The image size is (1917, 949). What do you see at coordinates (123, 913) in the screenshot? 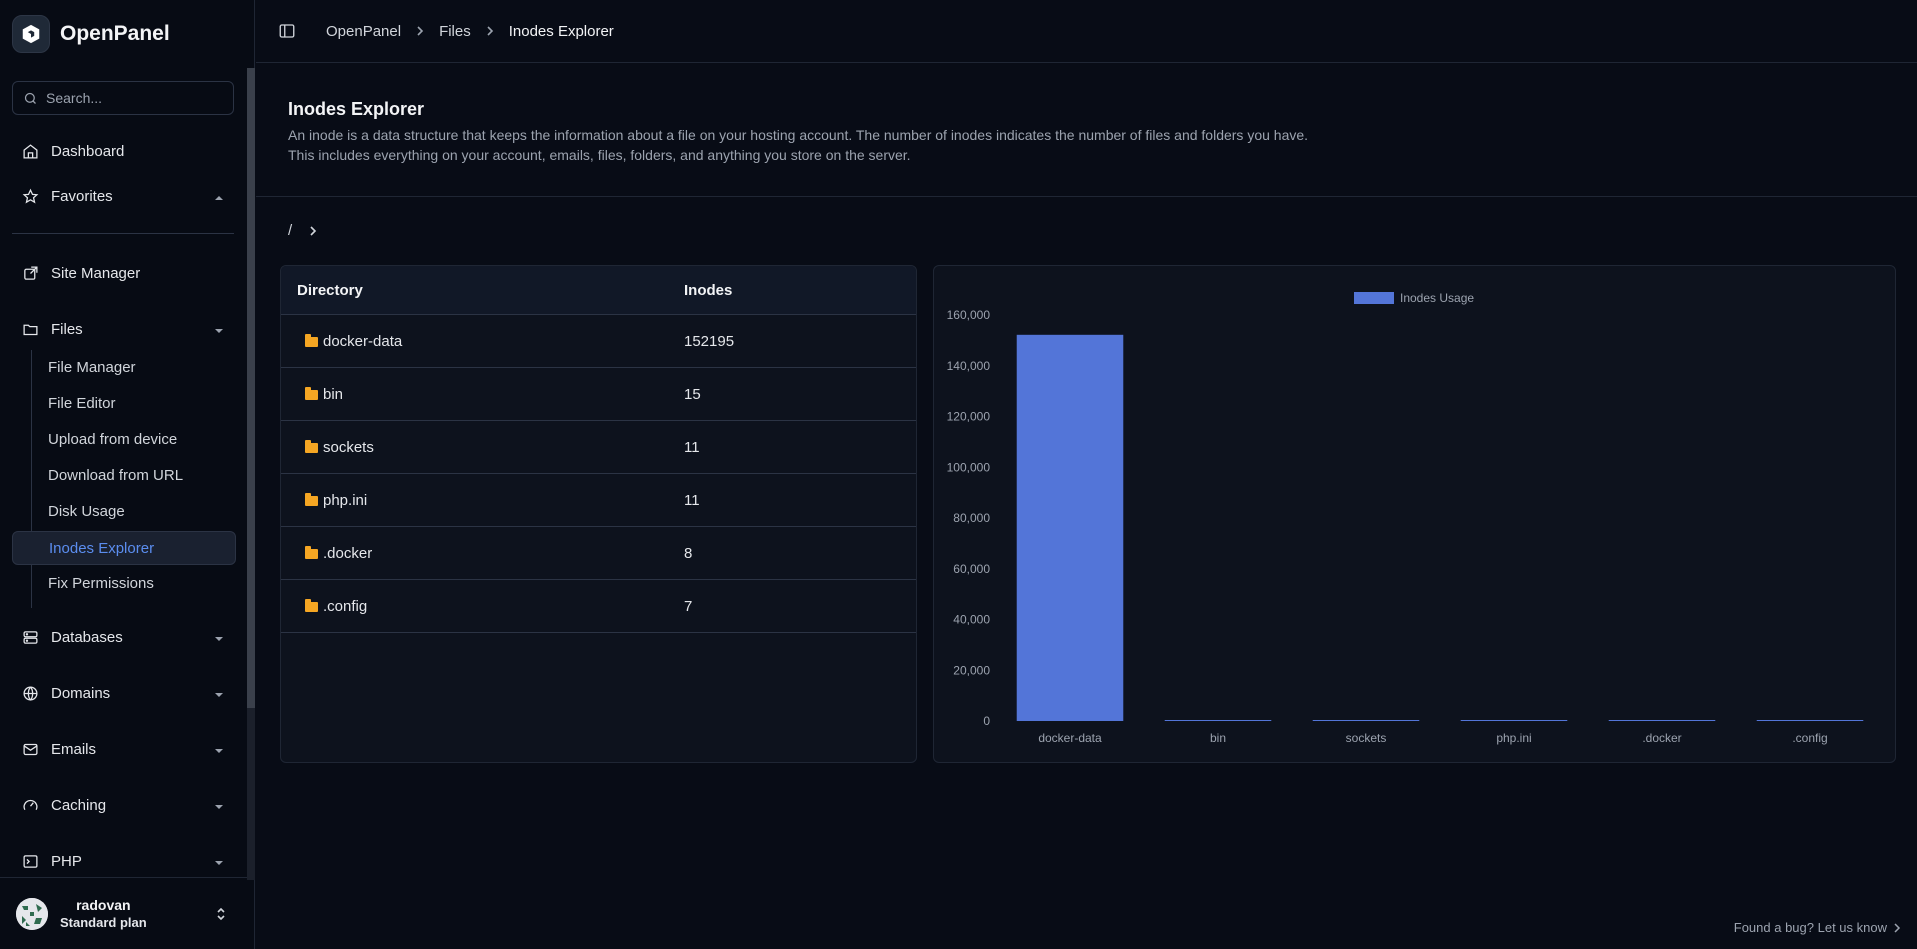
I see `user-menu: radovan Standard plan` at bounding box center [123, 913].